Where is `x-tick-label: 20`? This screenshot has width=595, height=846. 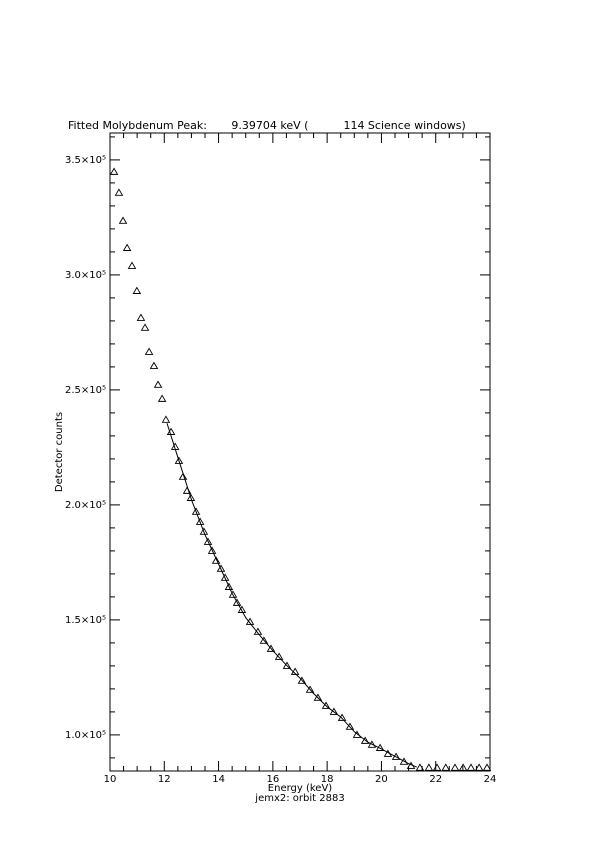 x-tick-label: 20 is located at coordinates (381, 779).